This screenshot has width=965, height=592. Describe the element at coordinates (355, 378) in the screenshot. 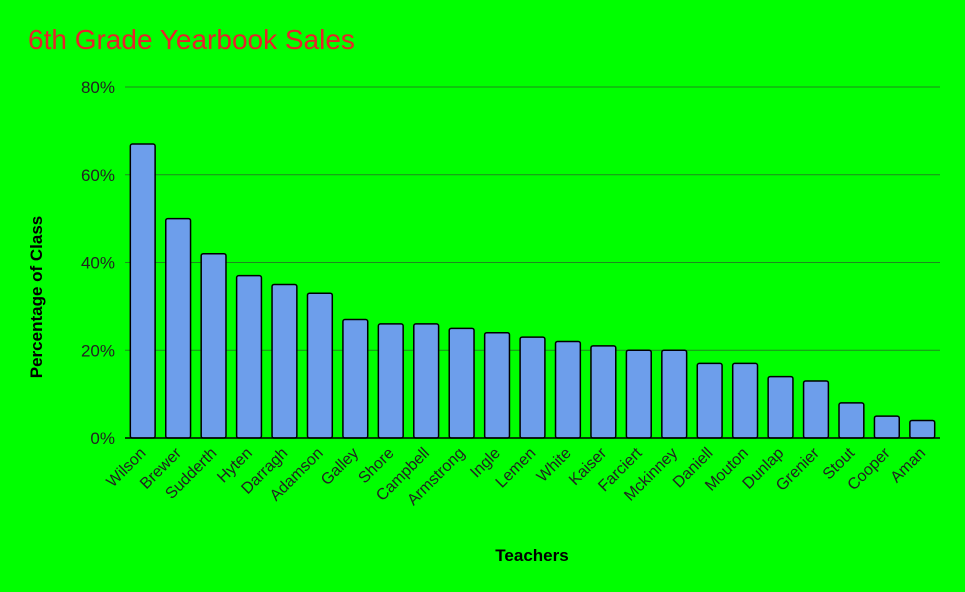

I see `bar-galley` at that location.